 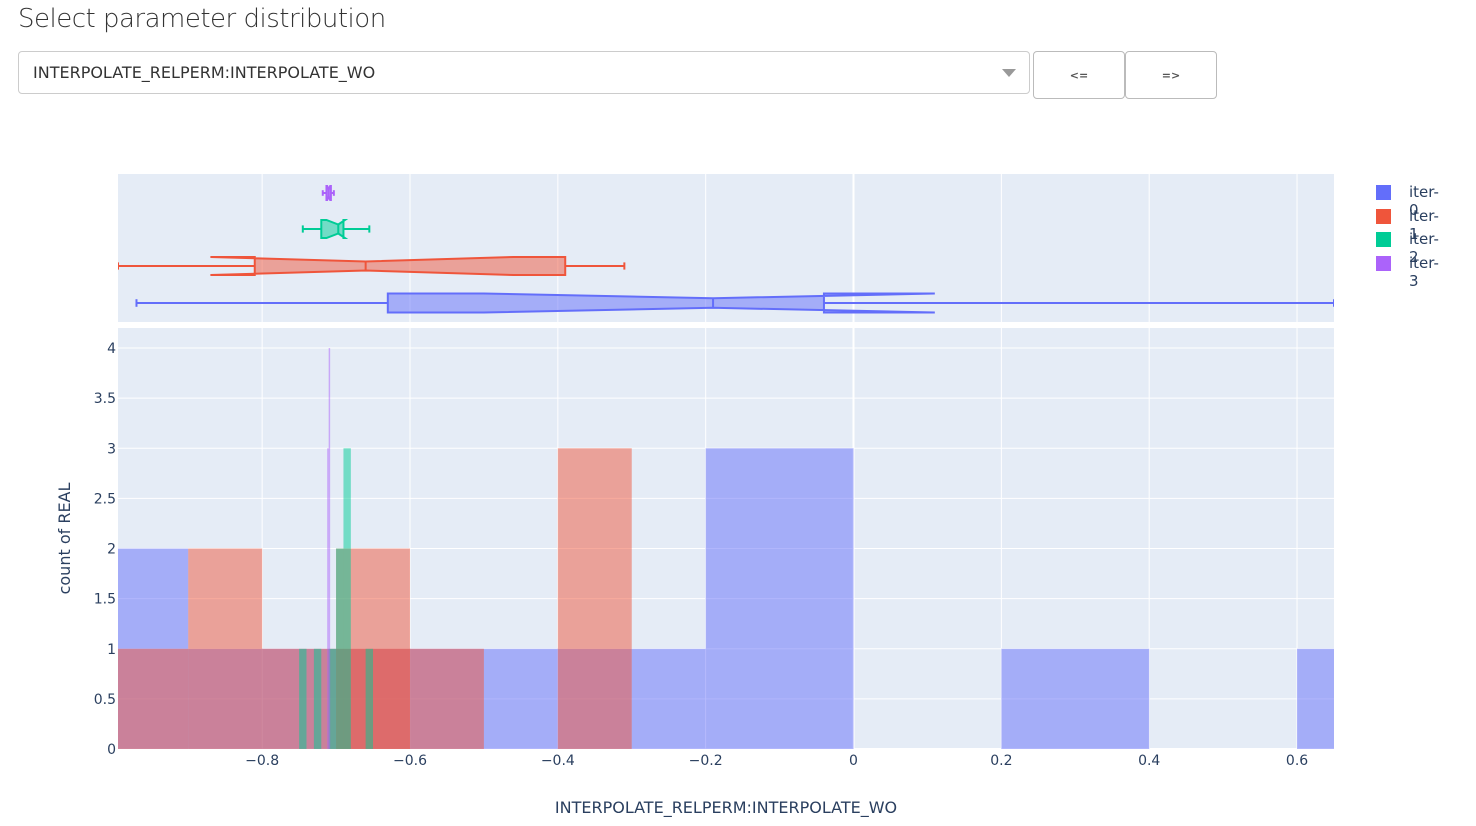 What do you see at coordinates (1424, 201) in the screenshot?
I see `legend-label: iter-0` at bounding box center [1424, 201].